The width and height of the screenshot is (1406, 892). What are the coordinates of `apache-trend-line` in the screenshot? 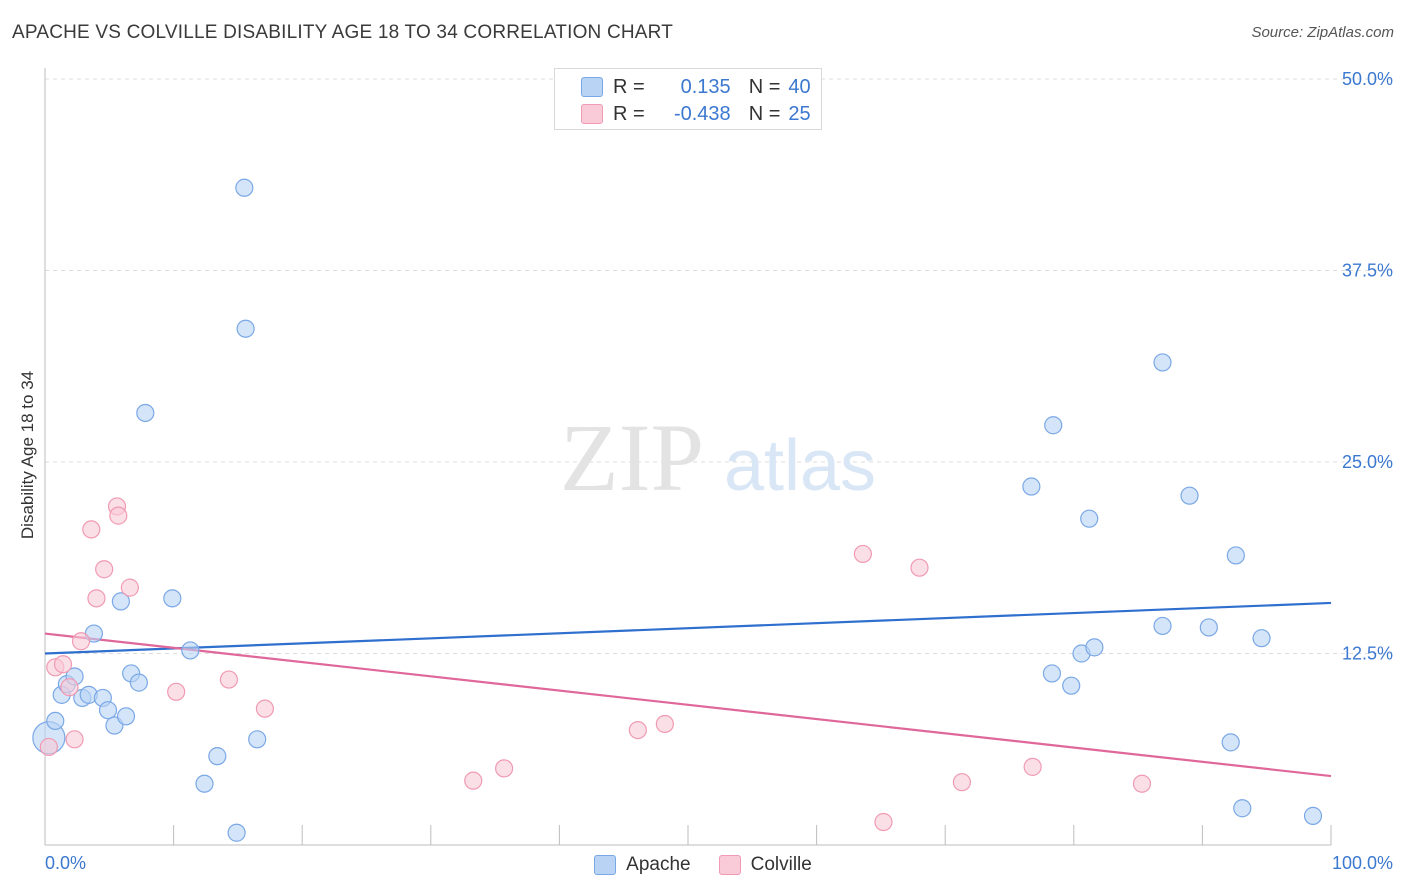 It's located at (688, 628).